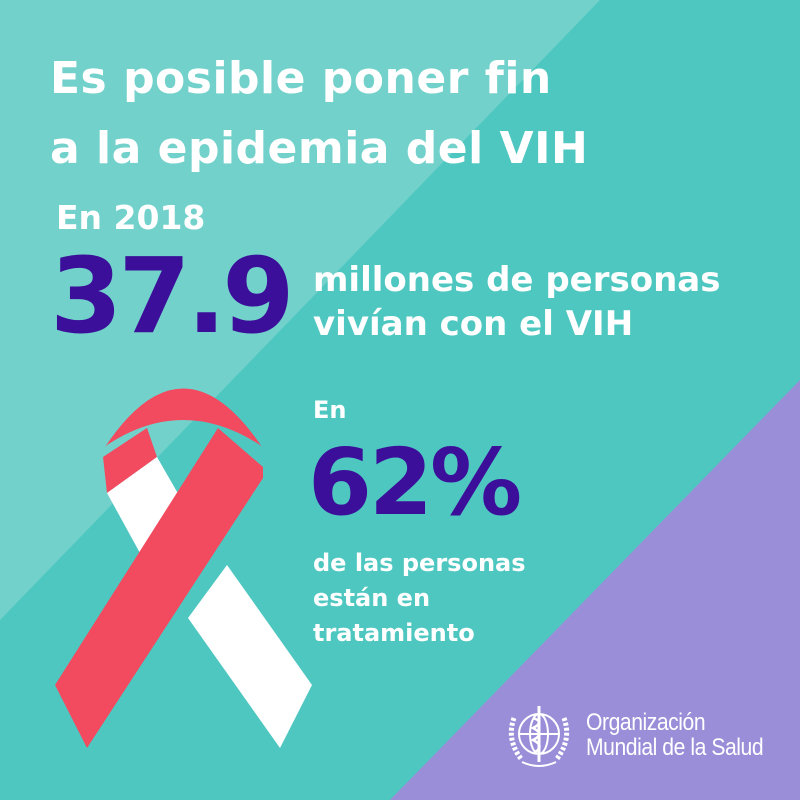 This screenshot has width=800, height=800. Describe the element at coordinates (419, 563) in the screenshot. I see `label-line: de las personas` at that location.